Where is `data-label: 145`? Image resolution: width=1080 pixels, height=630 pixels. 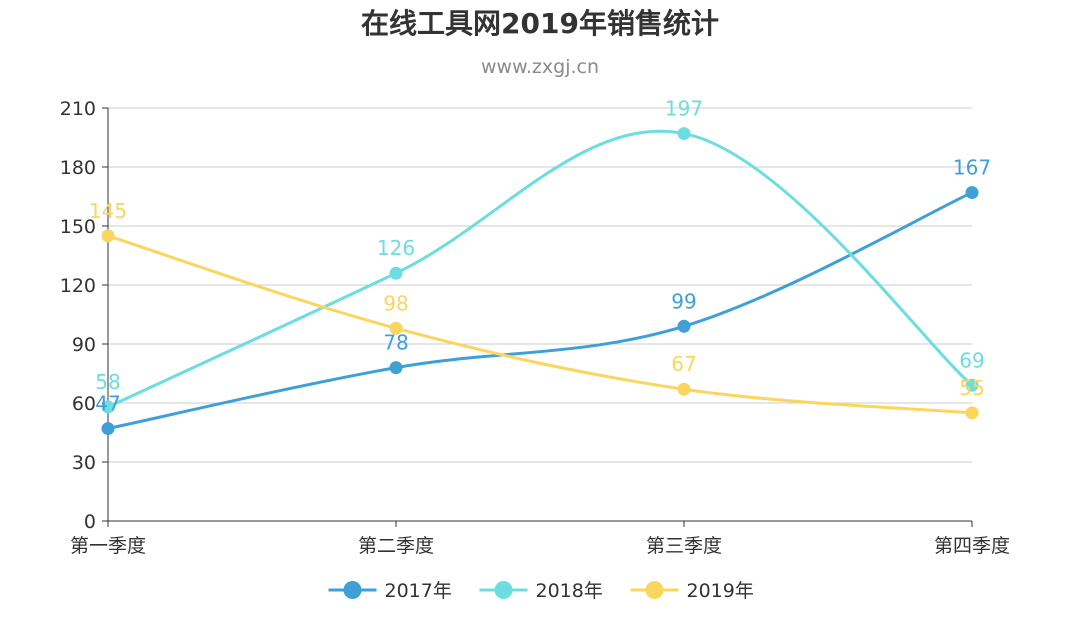 data-label: 145 is located at coordinates (108, 211).